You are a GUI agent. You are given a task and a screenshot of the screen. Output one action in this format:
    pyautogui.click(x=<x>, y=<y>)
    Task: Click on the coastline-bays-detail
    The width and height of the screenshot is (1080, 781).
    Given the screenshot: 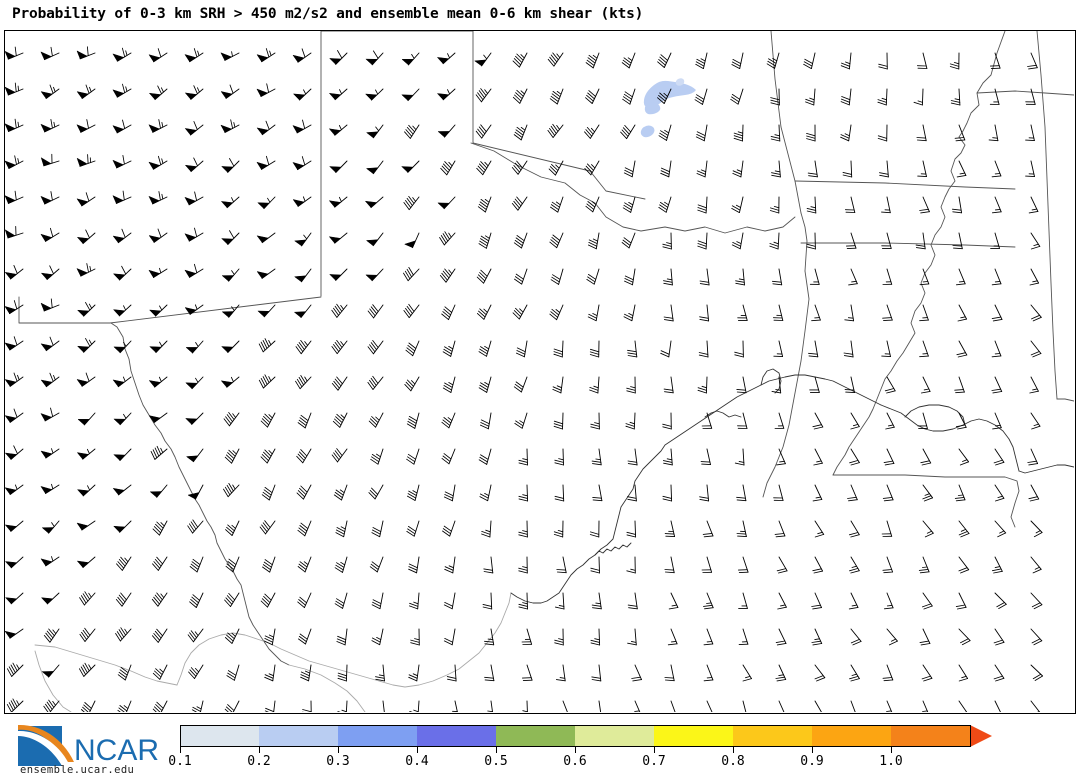 What is the action you would take?
    pyautogui.click(x=613, y=549)
    